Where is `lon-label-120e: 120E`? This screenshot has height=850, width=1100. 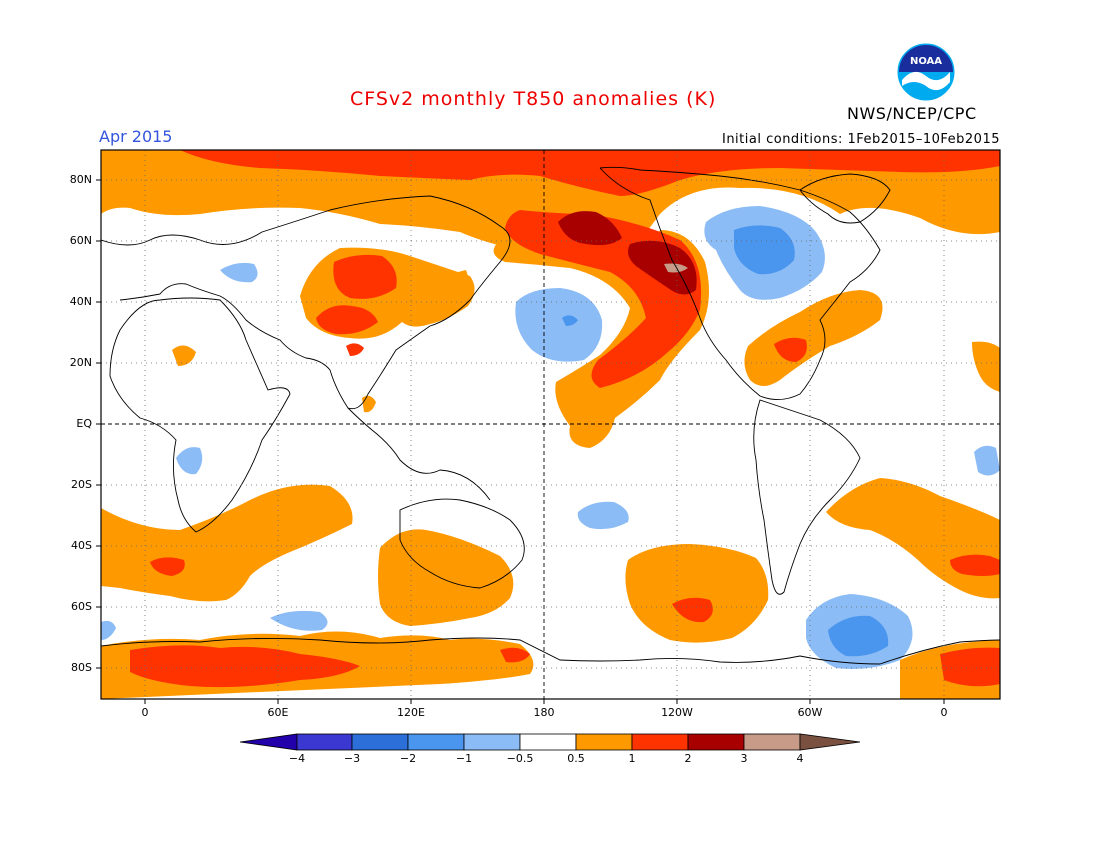
lon-label-120e: 120E is located at coordinates (411, 712).